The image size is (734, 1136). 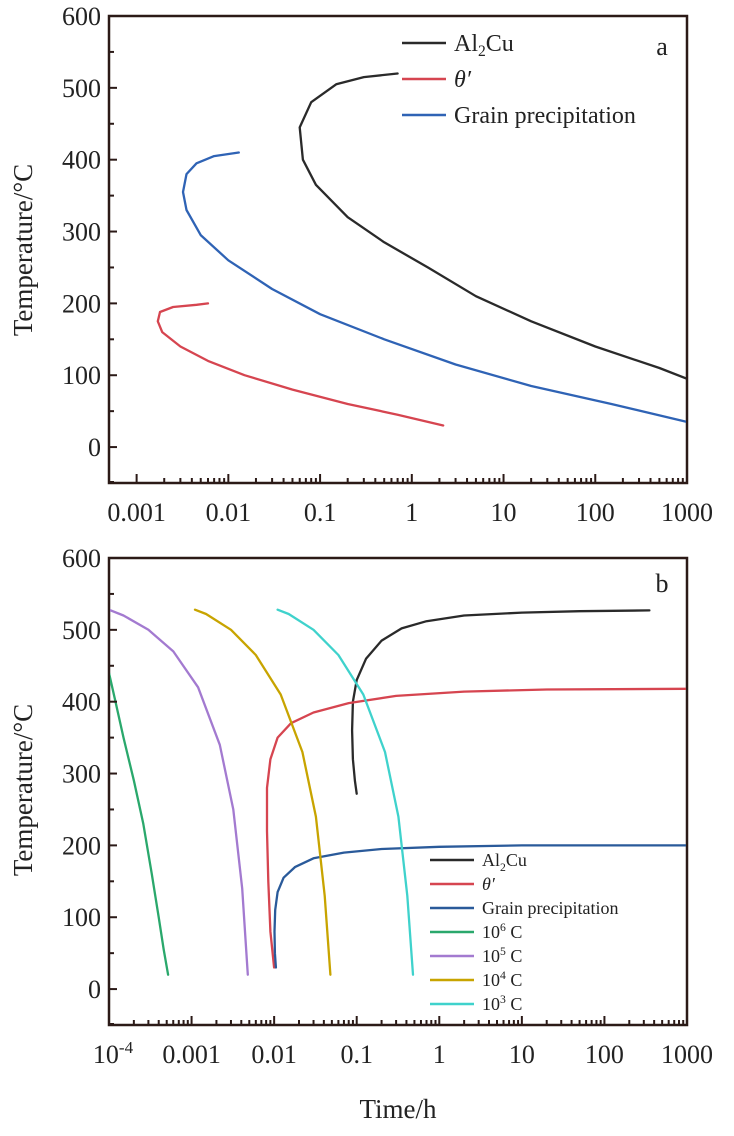 What do you see at coordinates (502, 979) in the screenshot?
I see `legend-label: 104 C` at bounding box center [502, 979].